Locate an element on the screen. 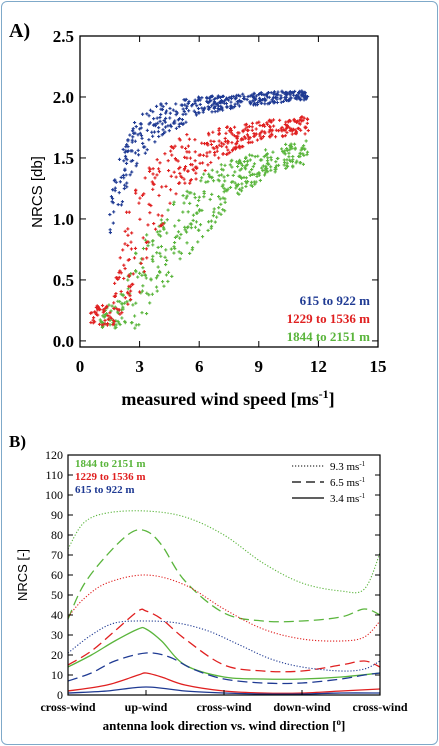  x-axis-label-a-end: ] is located at coordinates (332, 399).